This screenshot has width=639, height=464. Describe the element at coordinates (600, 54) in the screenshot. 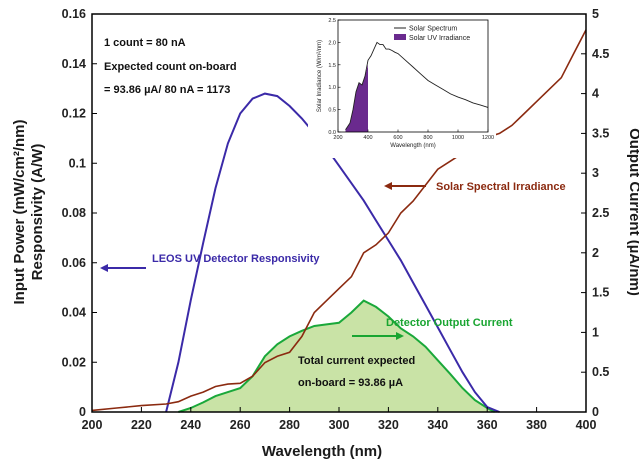

I see `y-right-tick-label: 4.5` at that location.